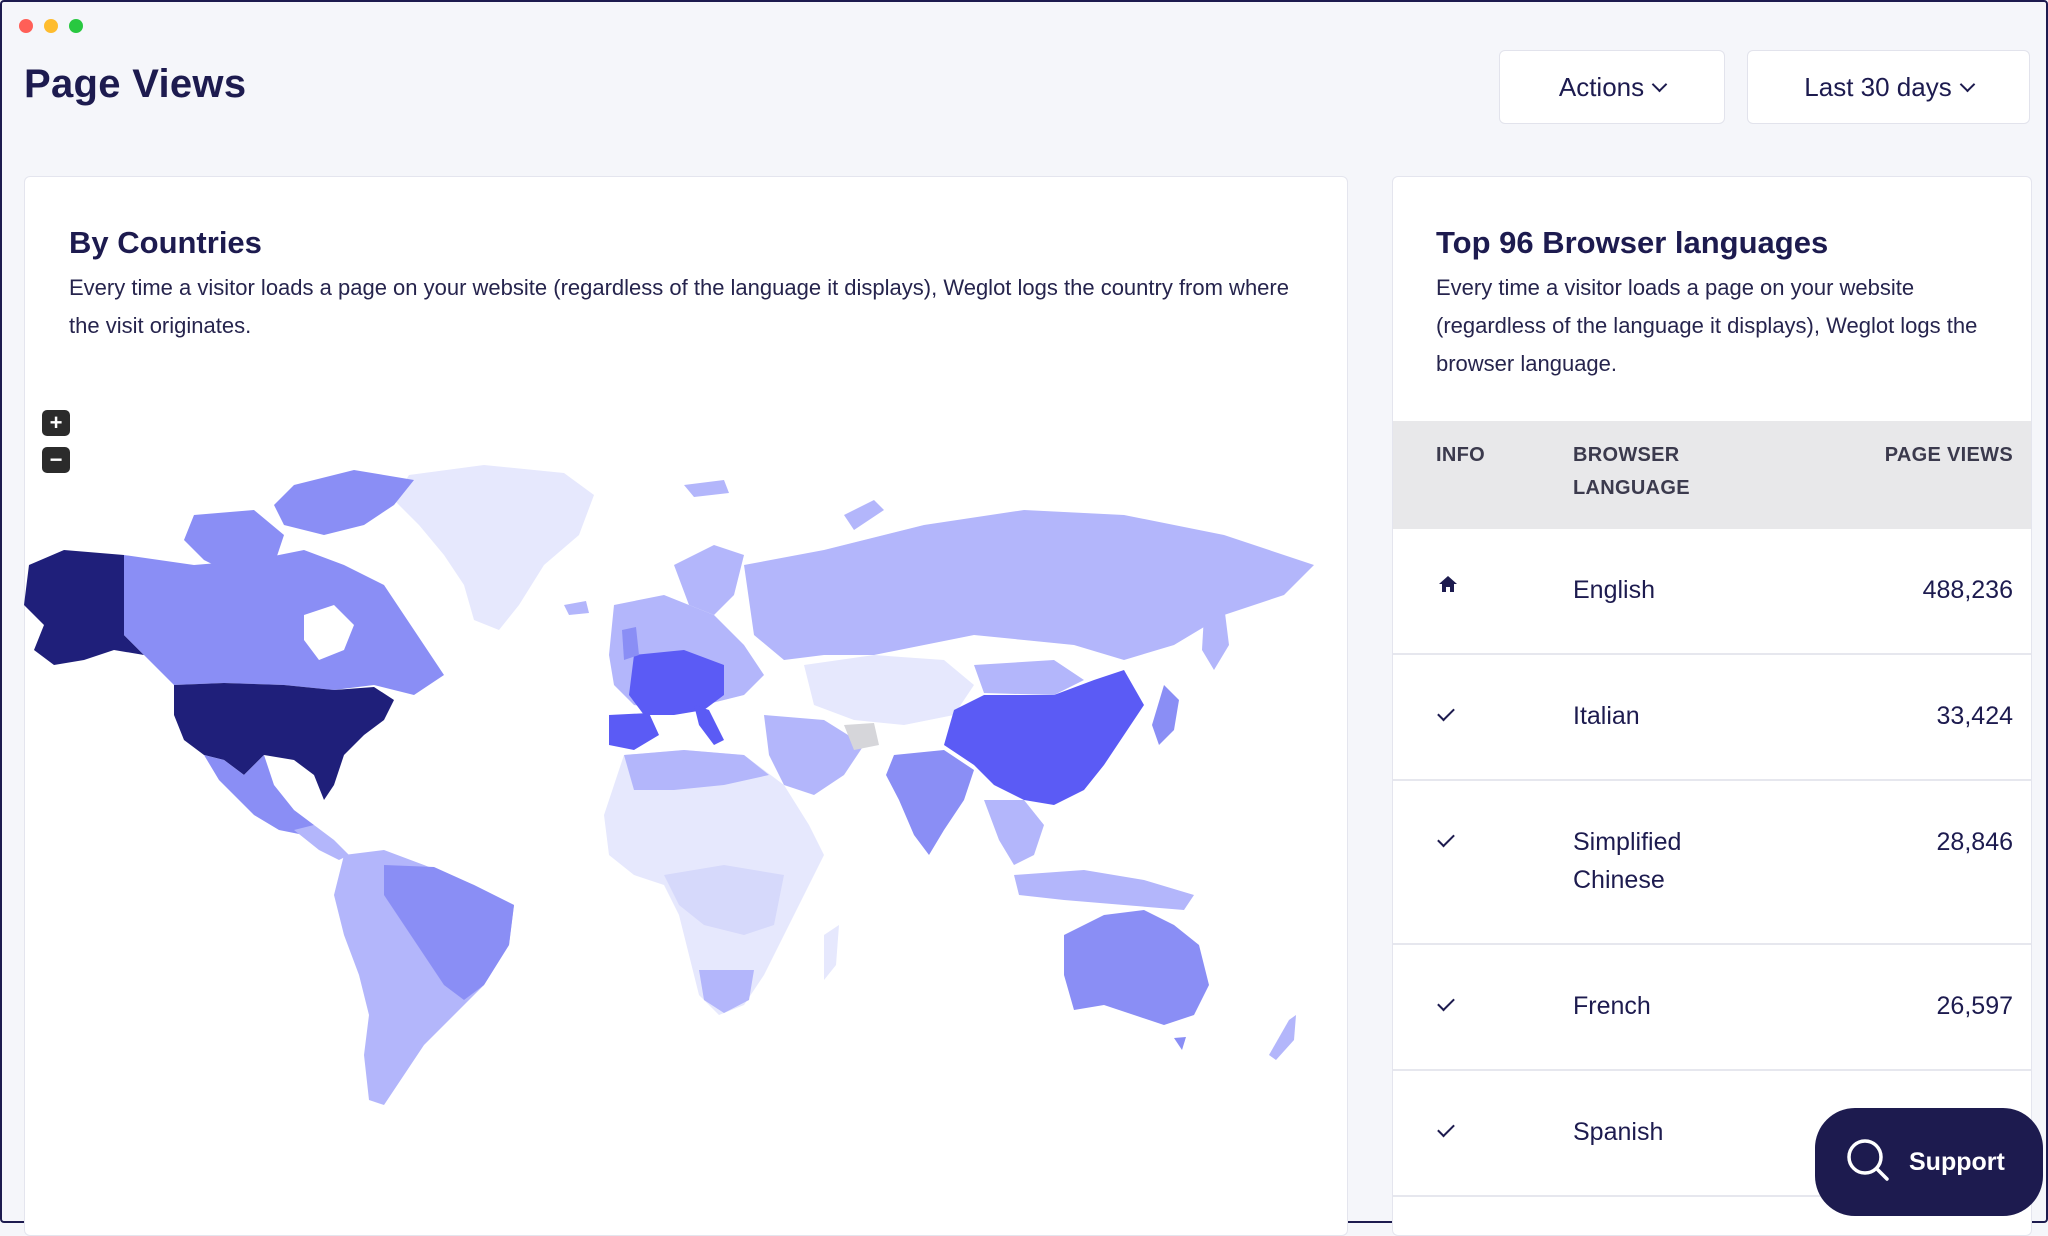 Image resolution: width=2048 pixels, height=1236 pixels. What do you see at coordinates (709, 725) in the screenshot?
I see `map-region-italy` at bounding box center [709, 725].